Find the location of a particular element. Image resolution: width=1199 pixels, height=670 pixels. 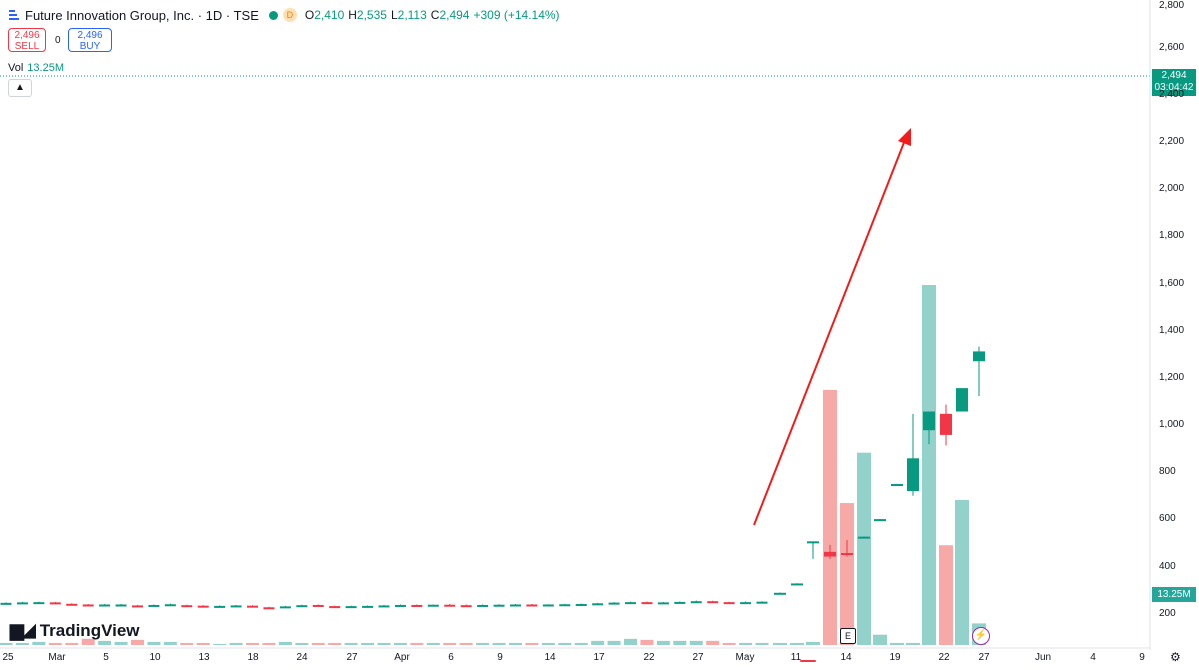

y-tick-label: 2,600 is located at coordinates (1172, 47).